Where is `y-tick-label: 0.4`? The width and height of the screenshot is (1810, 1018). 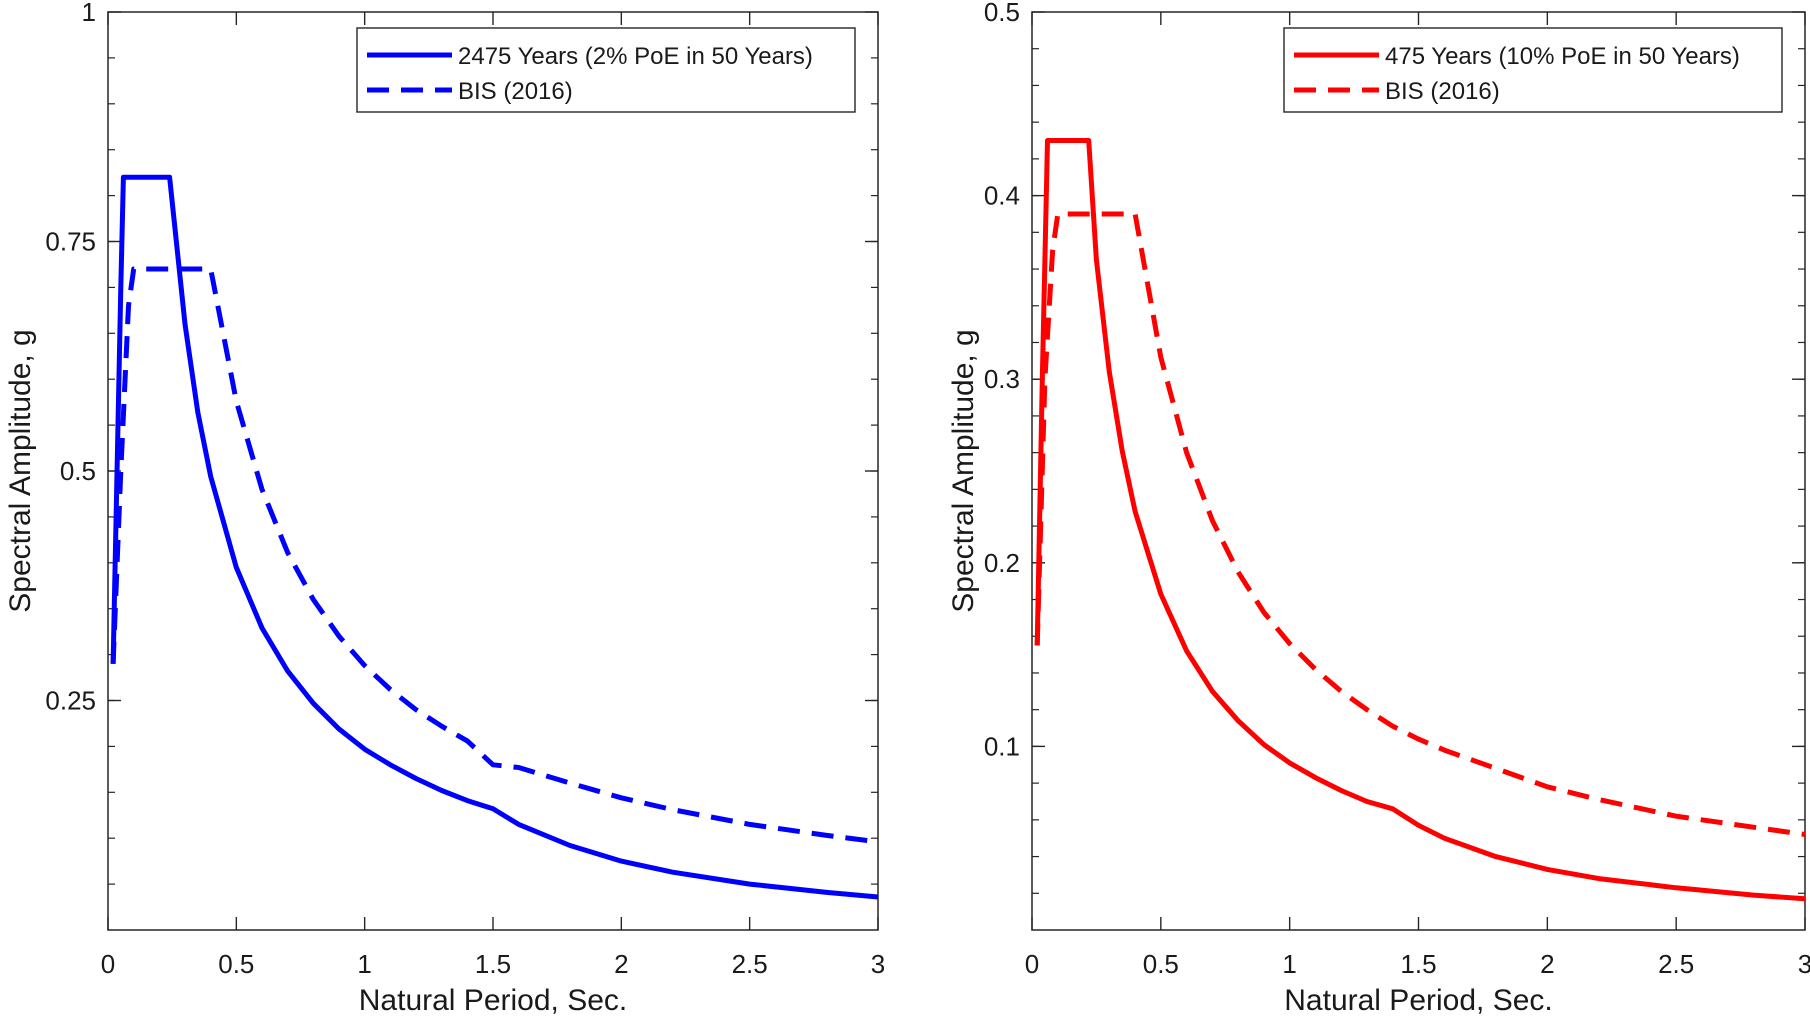 y-tick-label: 0.4 is located at coordinates (1002, 196).